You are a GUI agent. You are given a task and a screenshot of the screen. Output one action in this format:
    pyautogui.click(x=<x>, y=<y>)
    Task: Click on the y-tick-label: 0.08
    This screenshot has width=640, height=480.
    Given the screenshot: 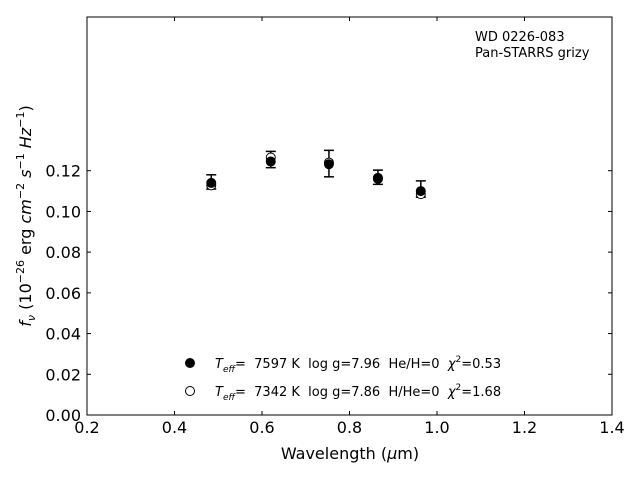 What is the action you would take?
    pyautogui.click(x=63, y=252)
    